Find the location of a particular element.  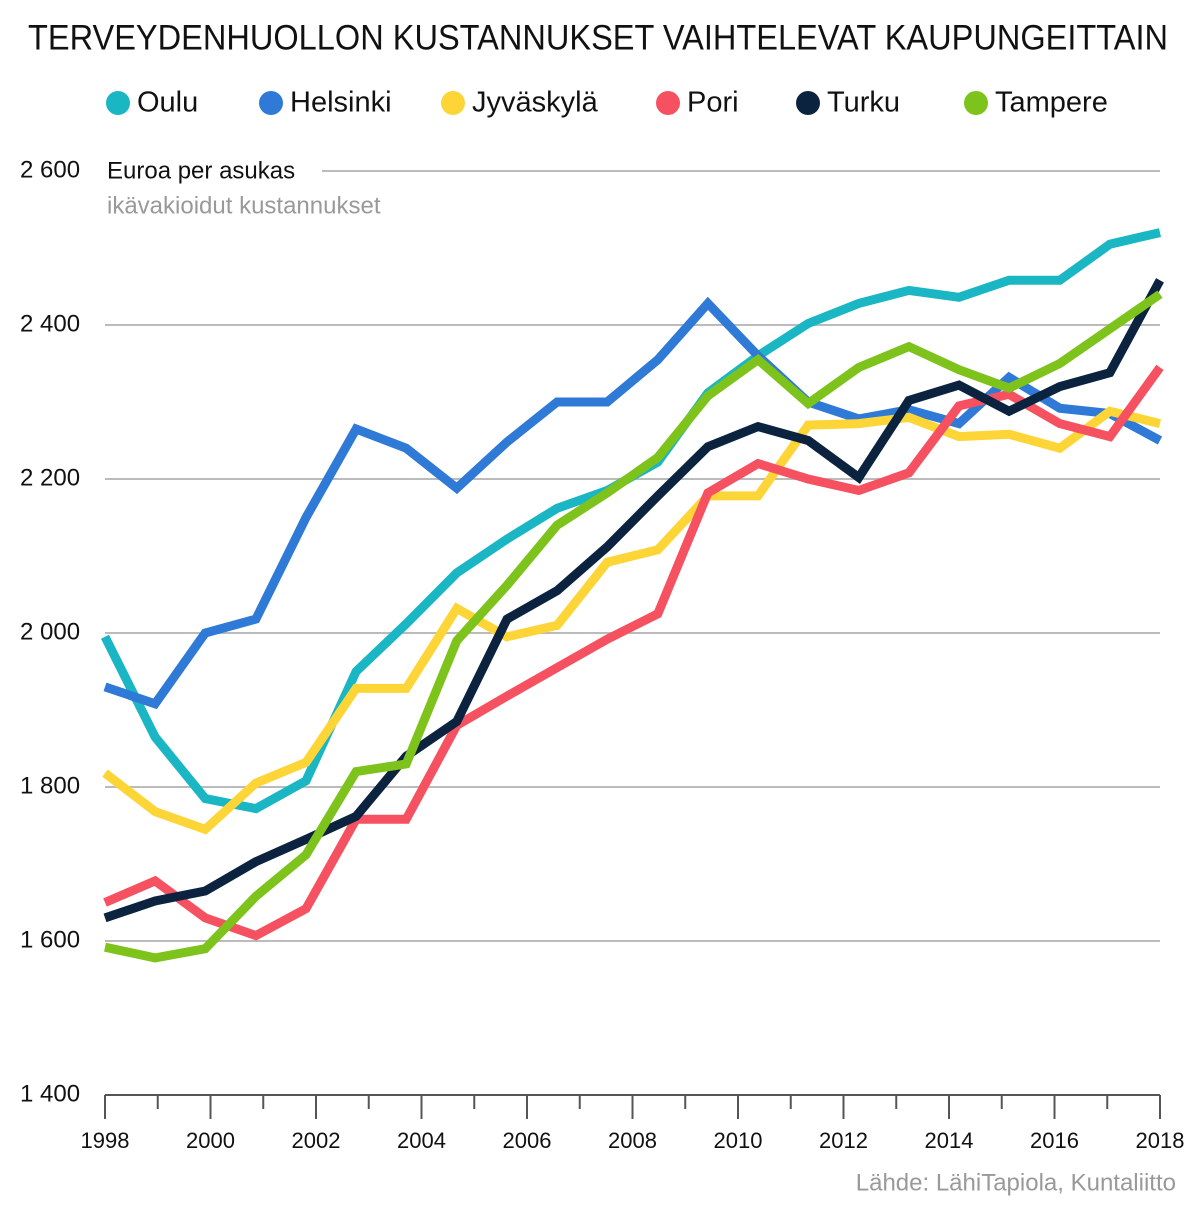

x-tick-label: 2010 is located at coordinates (738, 1140).